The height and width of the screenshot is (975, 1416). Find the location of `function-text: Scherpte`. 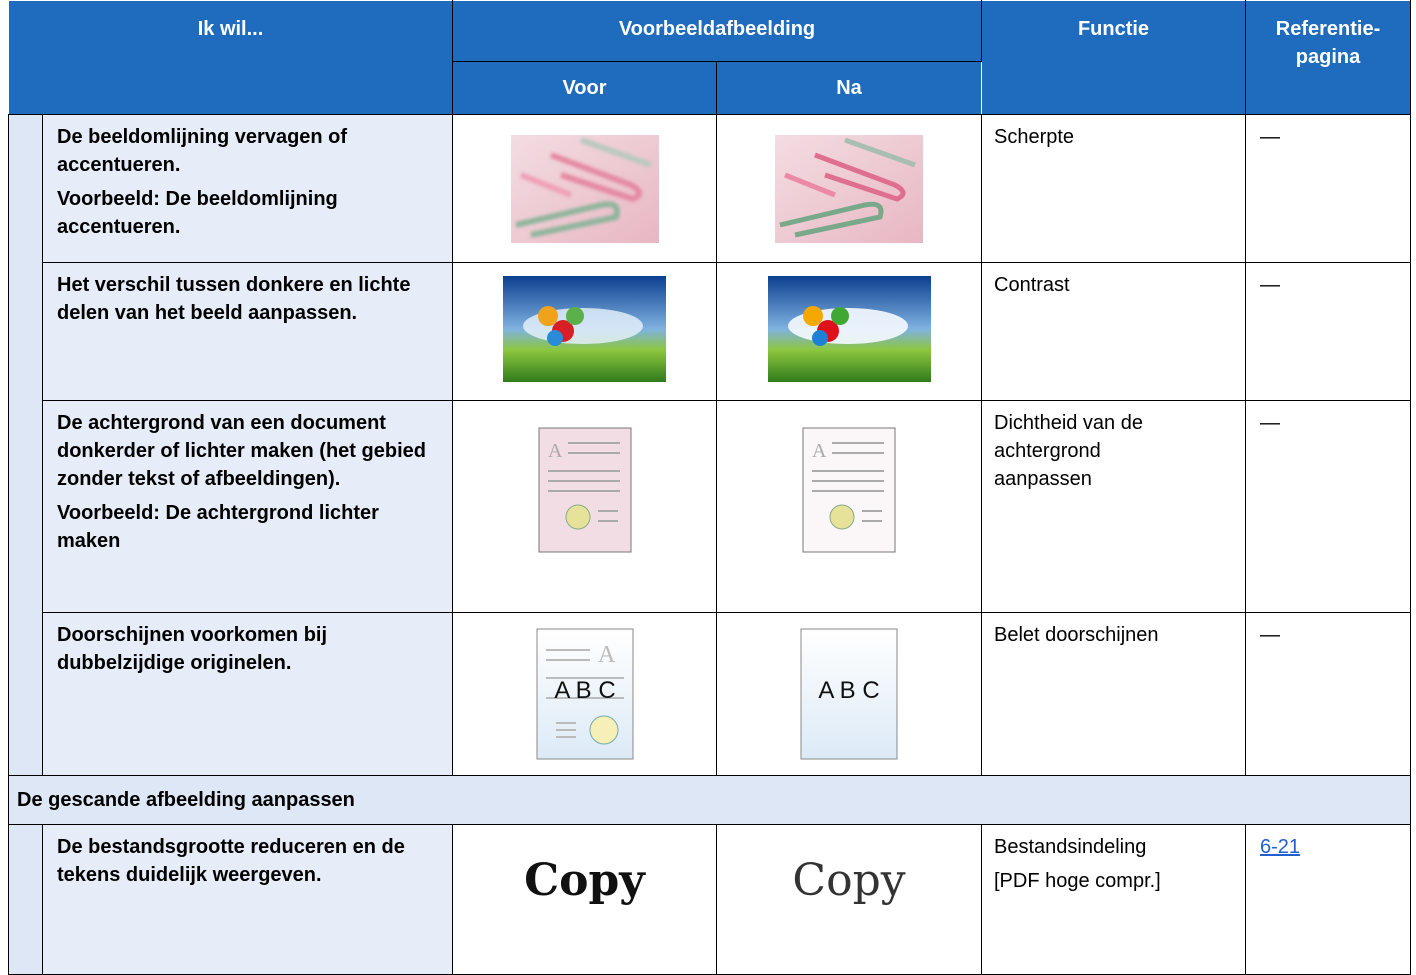

function-text: Scherpte is located at coordinates (1034, 137).